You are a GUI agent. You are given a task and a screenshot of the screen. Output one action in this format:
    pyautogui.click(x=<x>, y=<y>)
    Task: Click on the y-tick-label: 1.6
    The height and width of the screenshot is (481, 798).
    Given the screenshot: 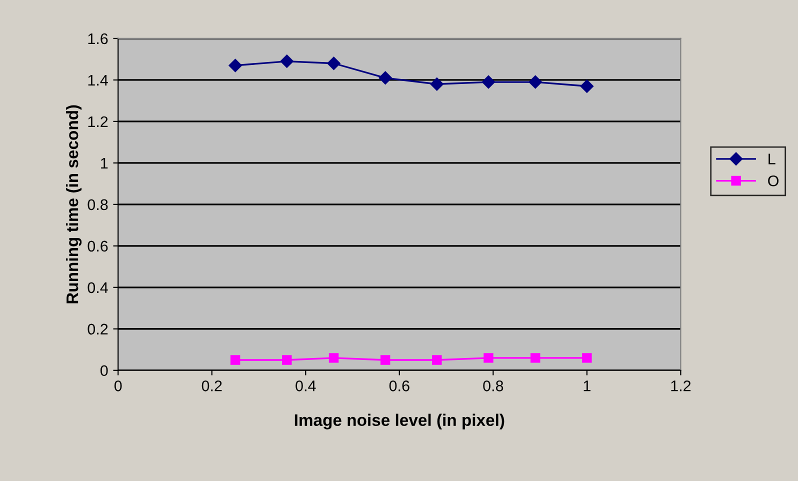 What is the action you would take?
    pyautogui.click(x=98, y=38)
    